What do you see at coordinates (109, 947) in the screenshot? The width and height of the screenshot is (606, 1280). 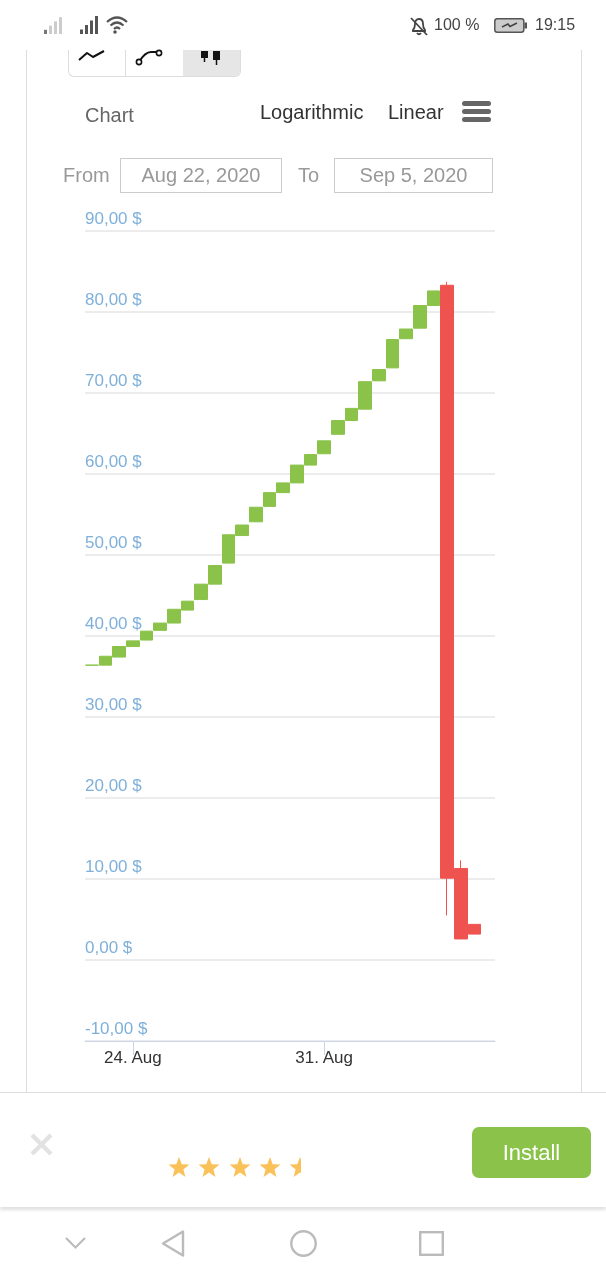 I see `y-tick-label: 0,00 $` at bounding box center [109, 947].